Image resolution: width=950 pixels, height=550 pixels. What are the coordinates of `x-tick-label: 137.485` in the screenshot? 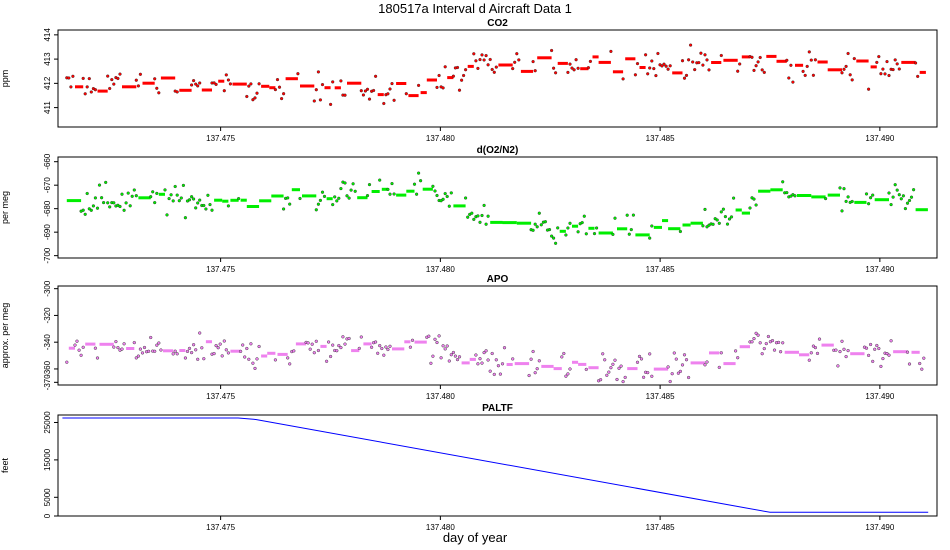 It's located at (660, 527).